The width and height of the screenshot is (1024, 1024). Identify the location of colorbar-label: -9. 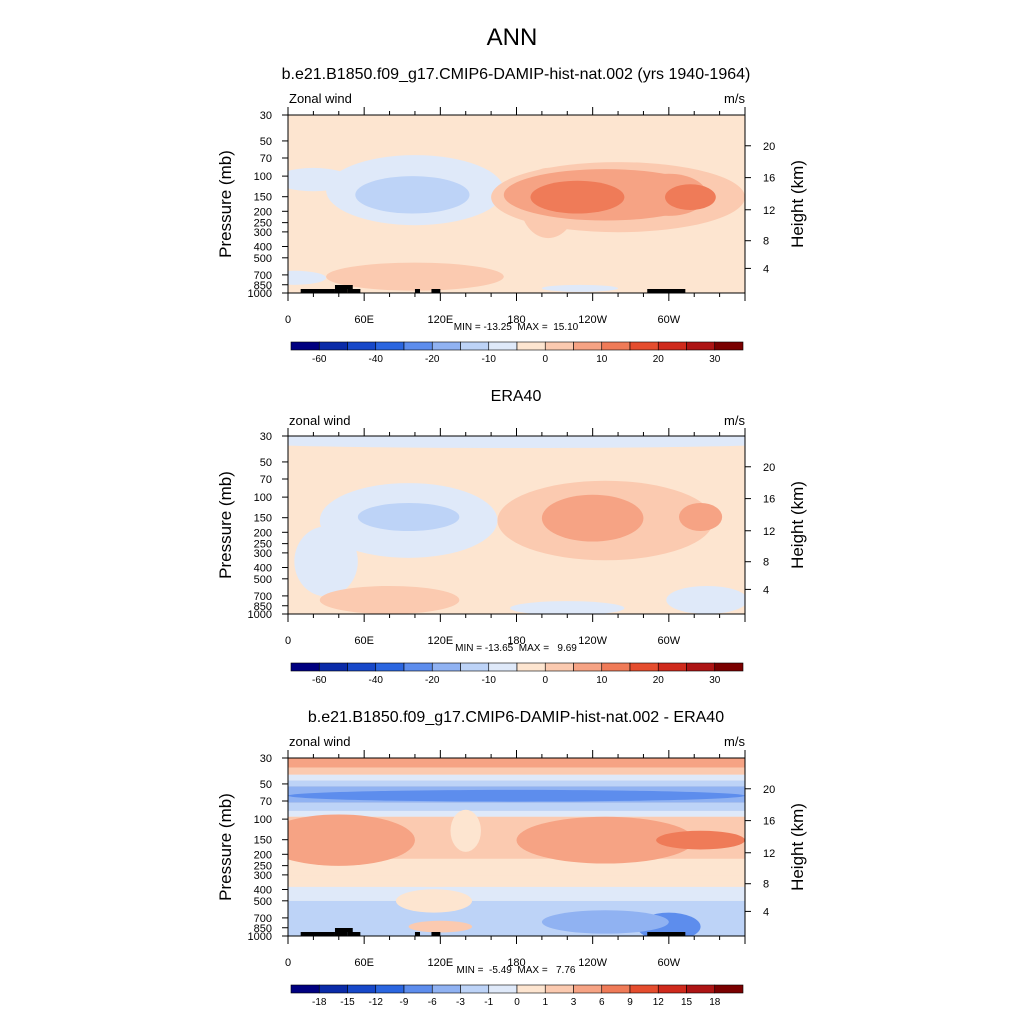
(404, 1002).